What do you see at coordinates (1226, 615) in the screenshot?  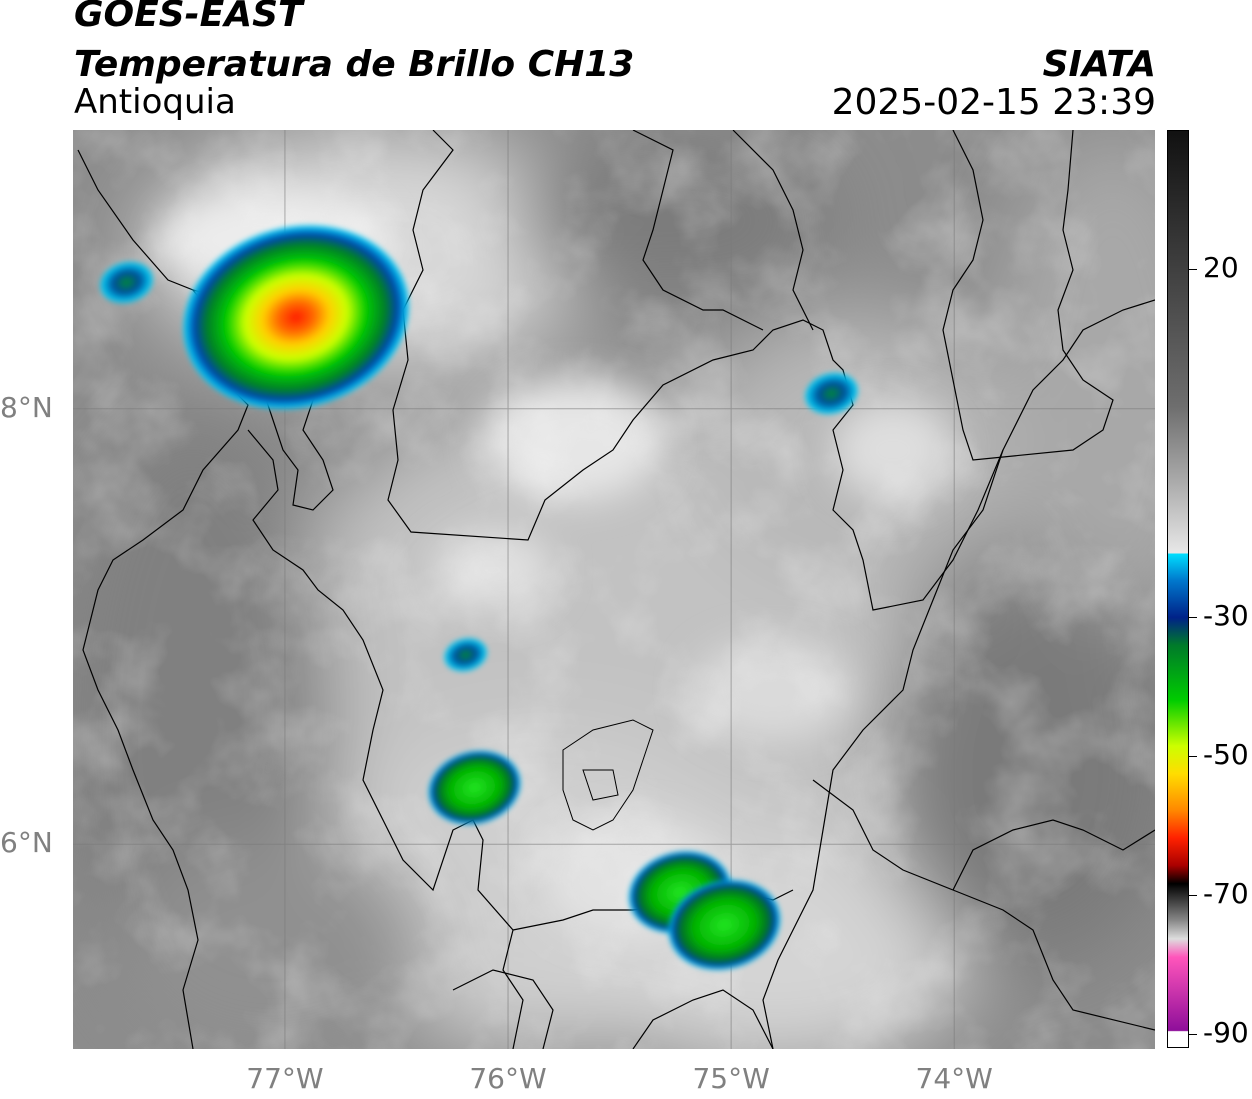 I see `colorbar-tick-label-1: -30` at bounding box center [1226, 615].